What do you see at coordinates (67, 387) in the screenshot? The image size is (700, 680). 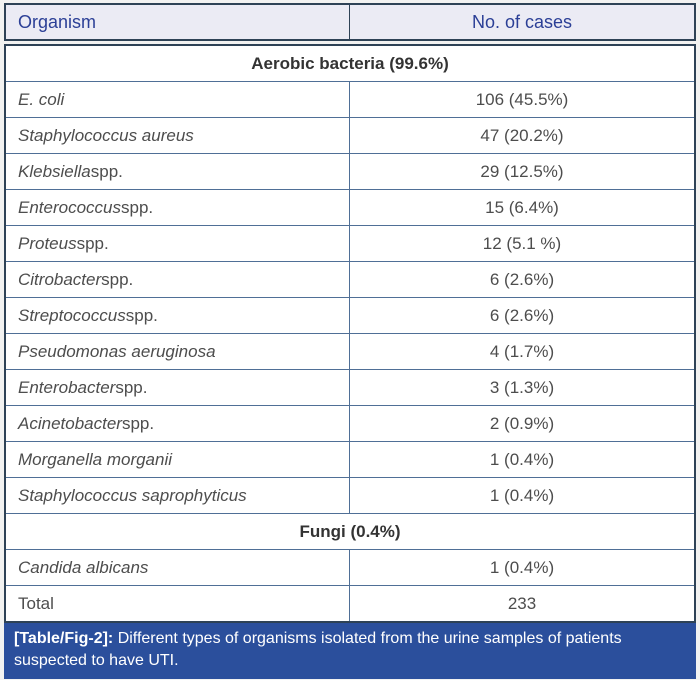 I see `organism-name: Enterobacter` at bounding box center [67, 387].